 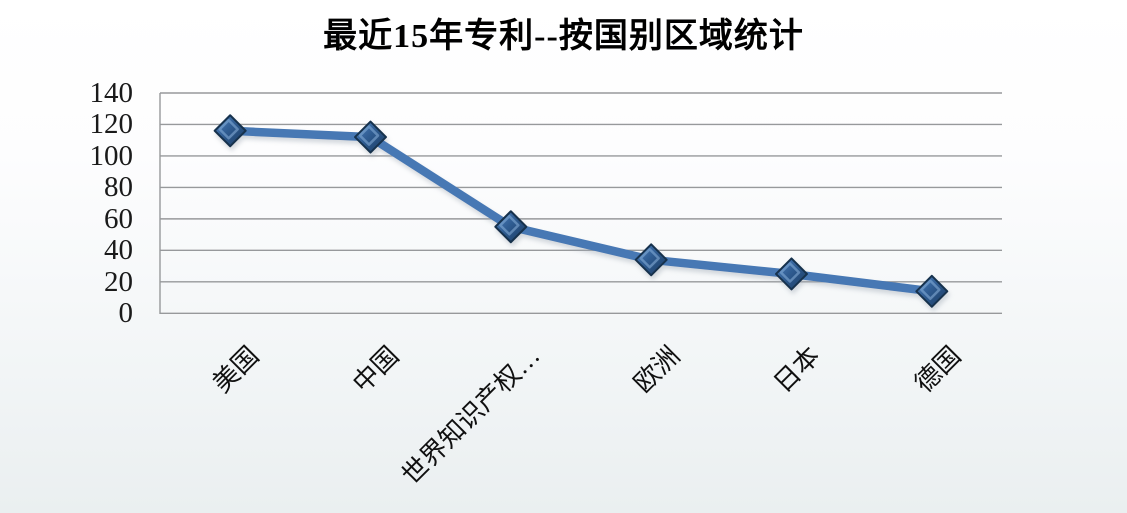 What do you see at coordinates (118, 250) in the screenshot?
I see `y-axis-tick-label: 40` at bounding box center [118, 250].